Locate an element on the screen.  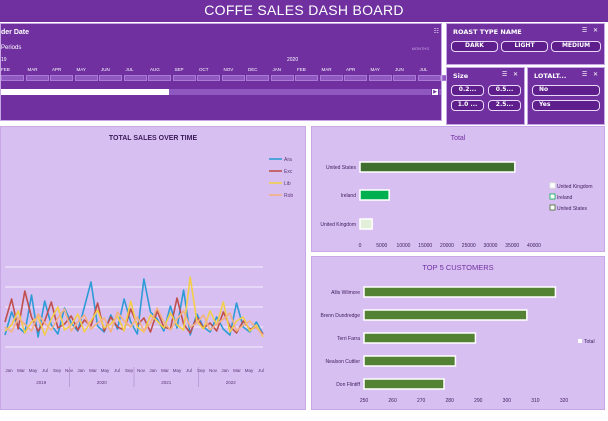
timeline-scroll-thumb is located at coordinates (85, 92).